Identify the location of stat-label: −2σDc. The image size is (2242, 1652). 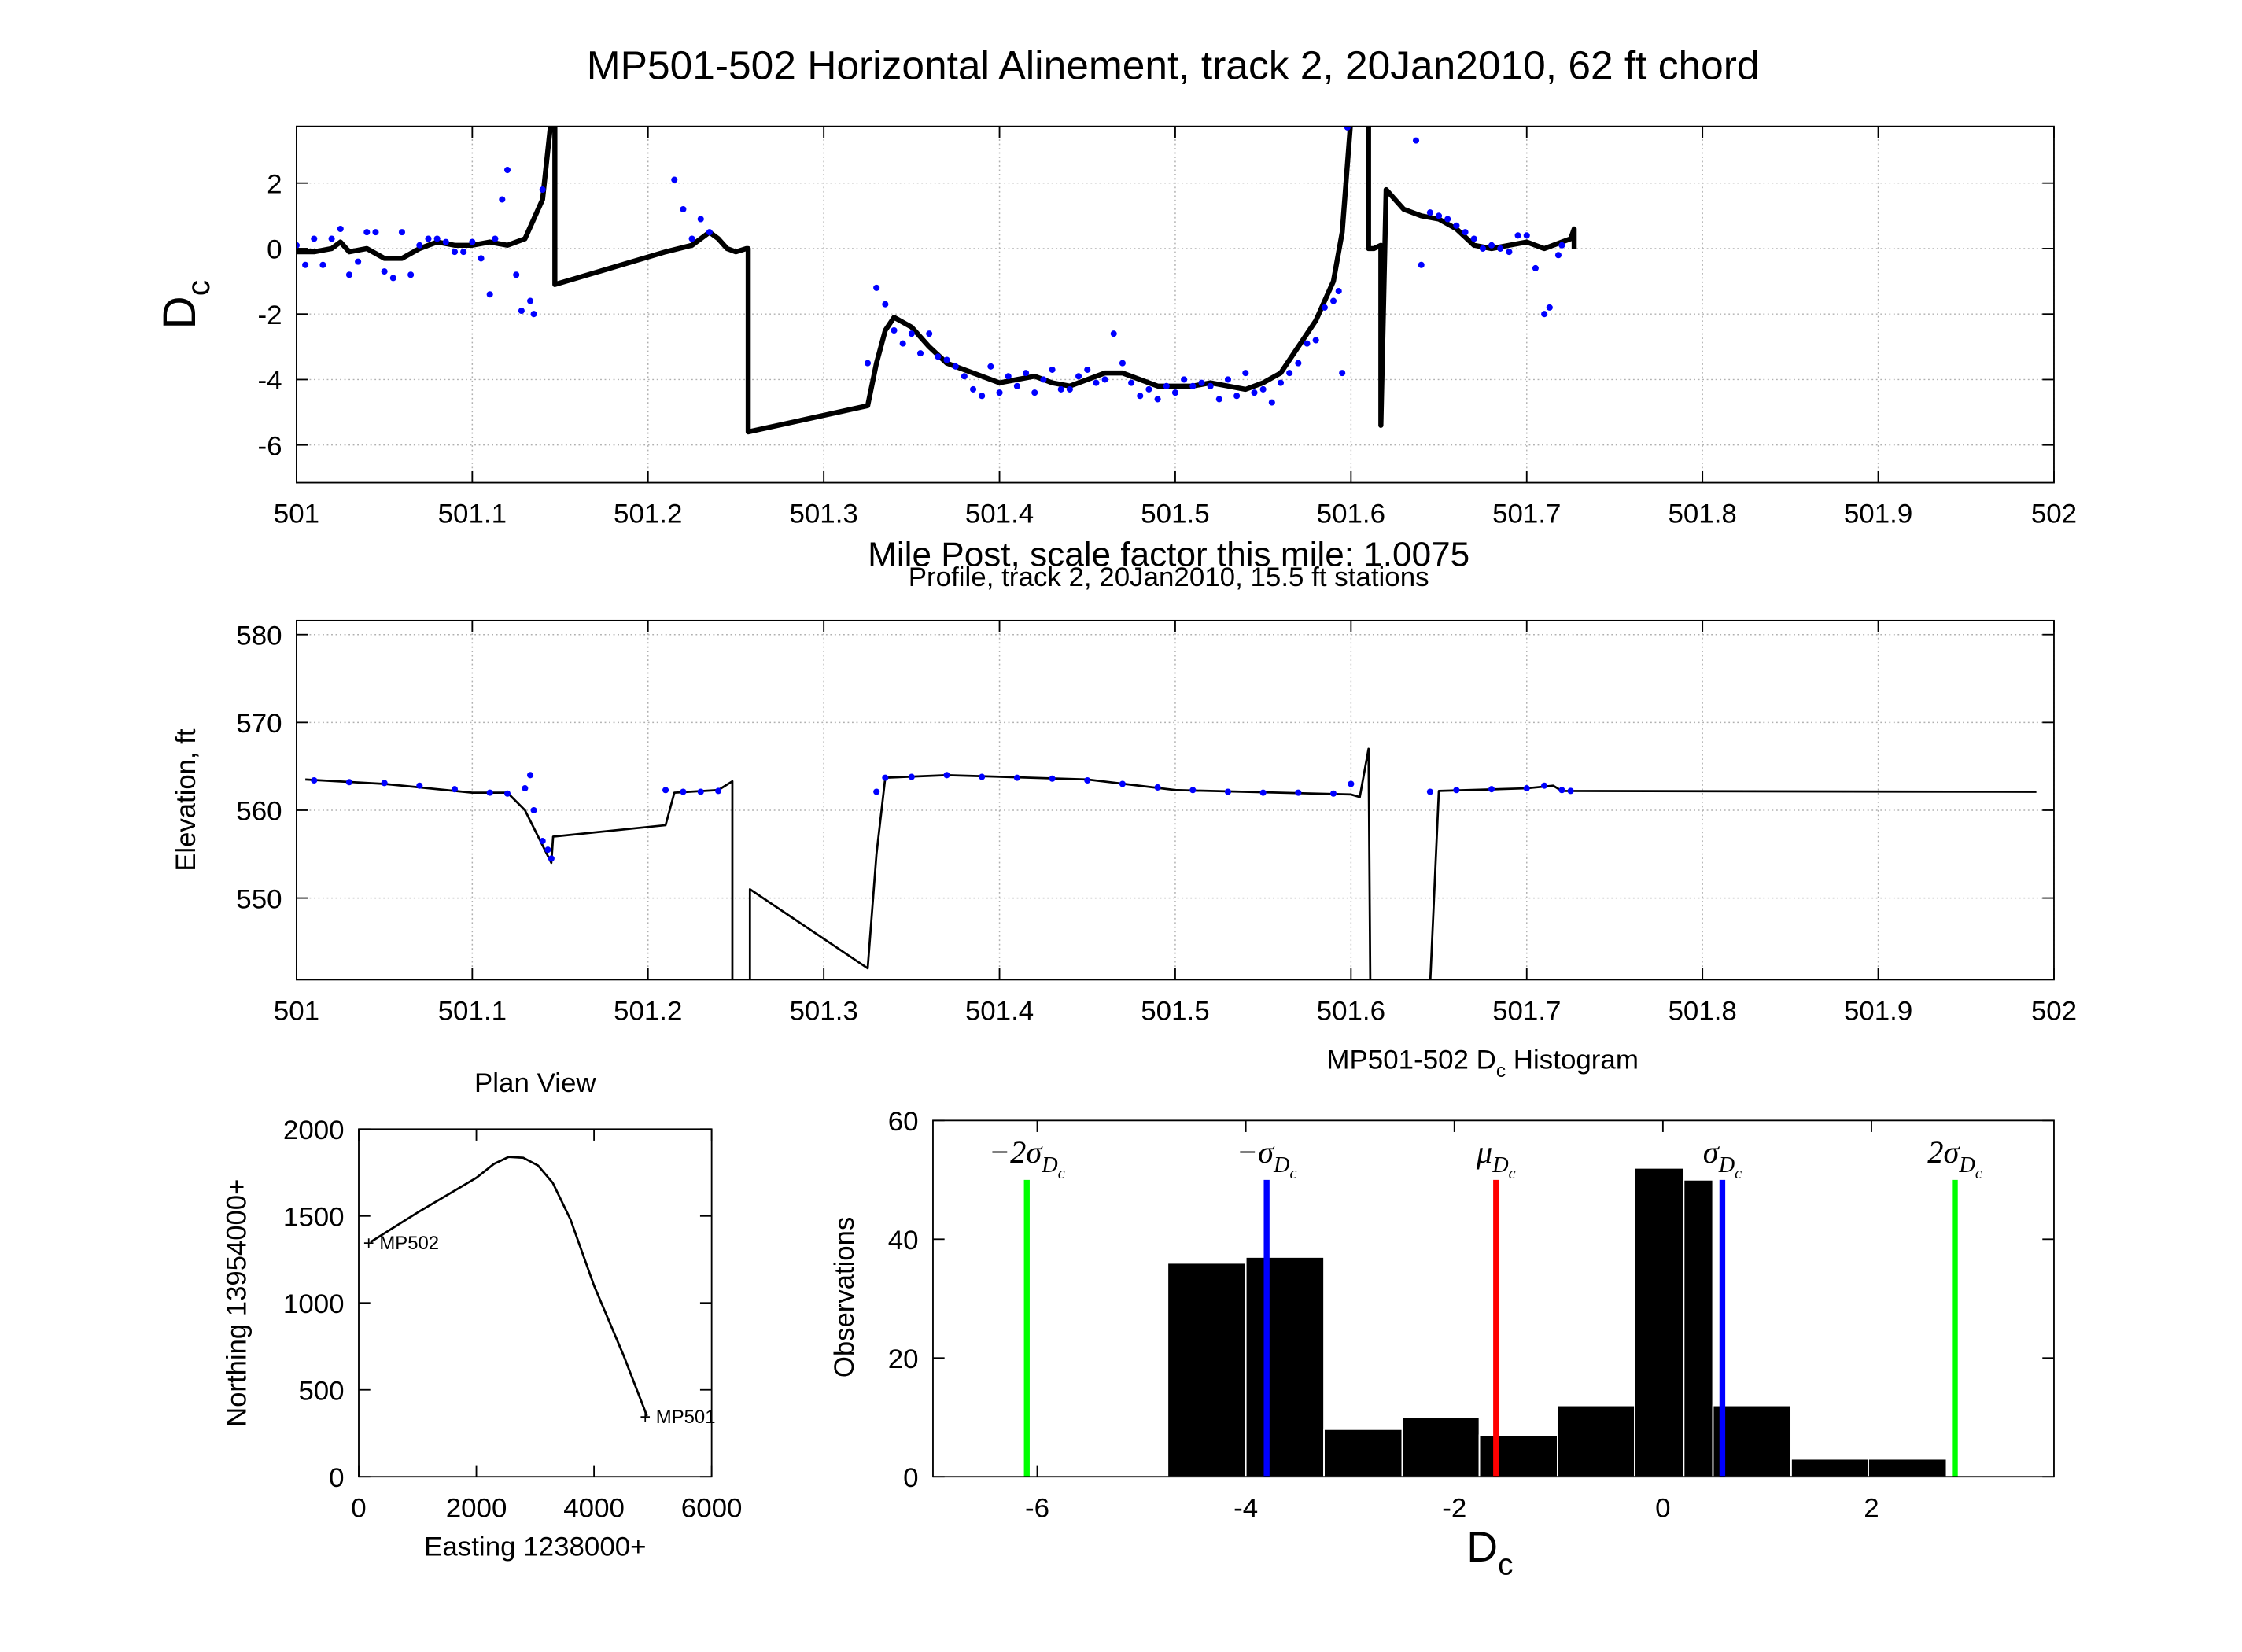
(1027, 1158).